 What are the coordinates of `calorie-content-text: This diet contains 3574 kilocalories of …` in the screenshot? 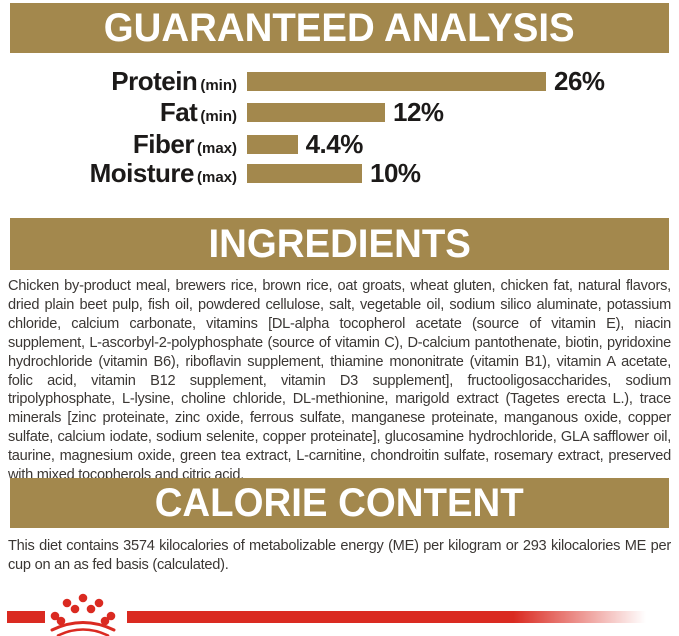 It's located at (339, 555).